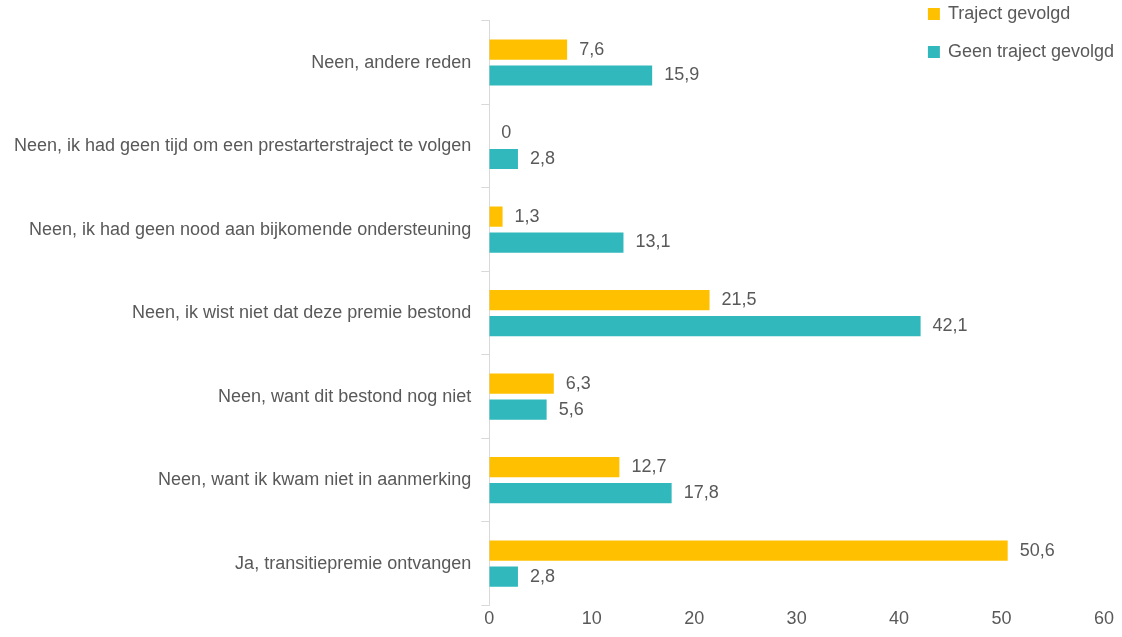 The image size is (1122, 637). Describe the element at coordinates (694, 618) in the screenshot. I see `x-tick-label: 20` at that location.